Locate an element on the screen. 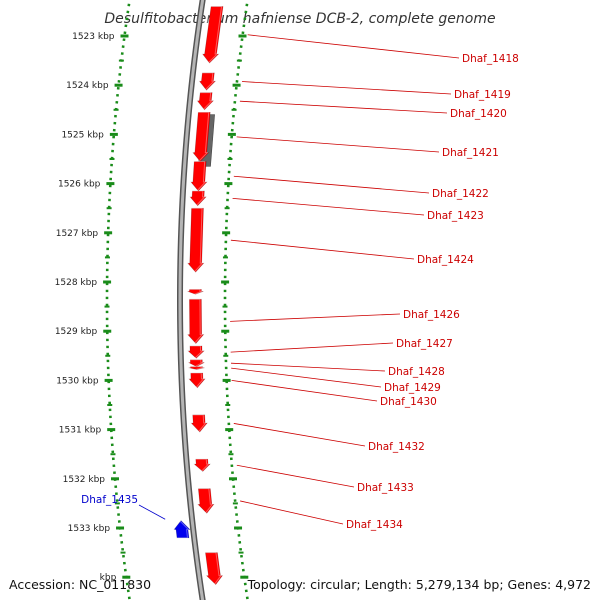 Image resolution: width=600 pixels, height=600 pixels. gene-unlabeled-0-highlight is located at coordinates (194, 291).